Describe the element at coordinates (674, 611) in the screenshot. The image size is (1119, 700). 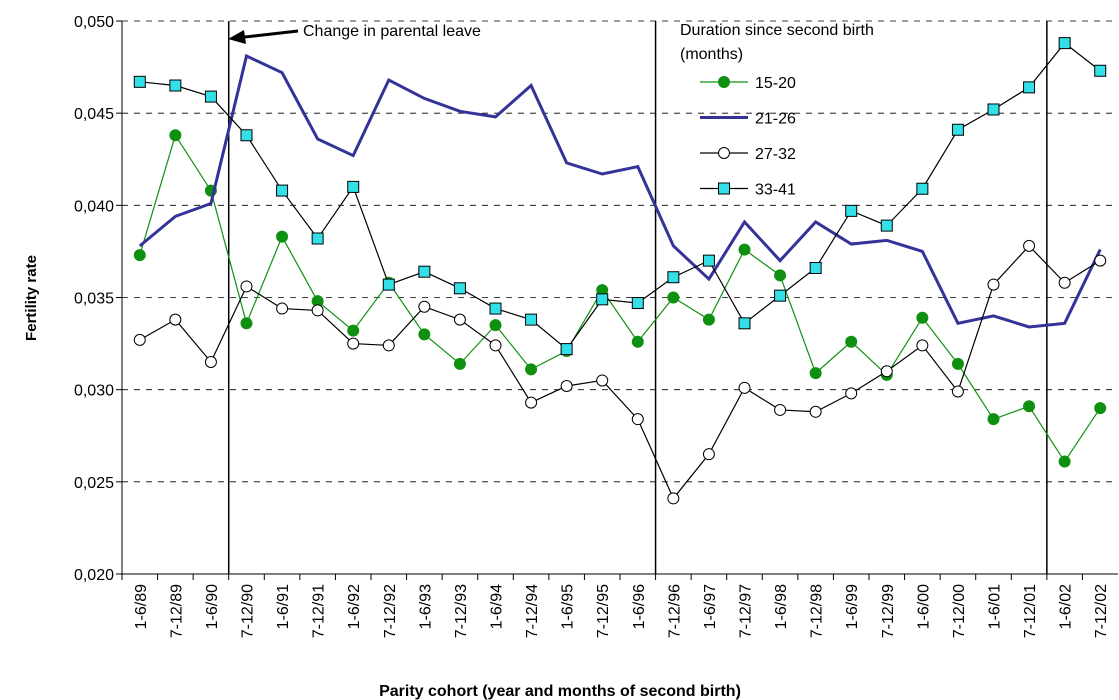
I see `x-tick-label: 7-12/96` at that location.